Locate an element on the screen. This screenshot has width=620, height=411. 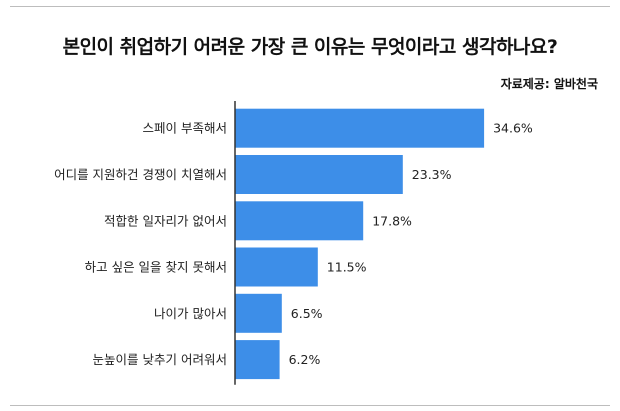
chart-title: 본인이 취업하기 어려운 가장 큰 이유는 무엇이라고 생각하나요? is located at coordinates (310, 47).